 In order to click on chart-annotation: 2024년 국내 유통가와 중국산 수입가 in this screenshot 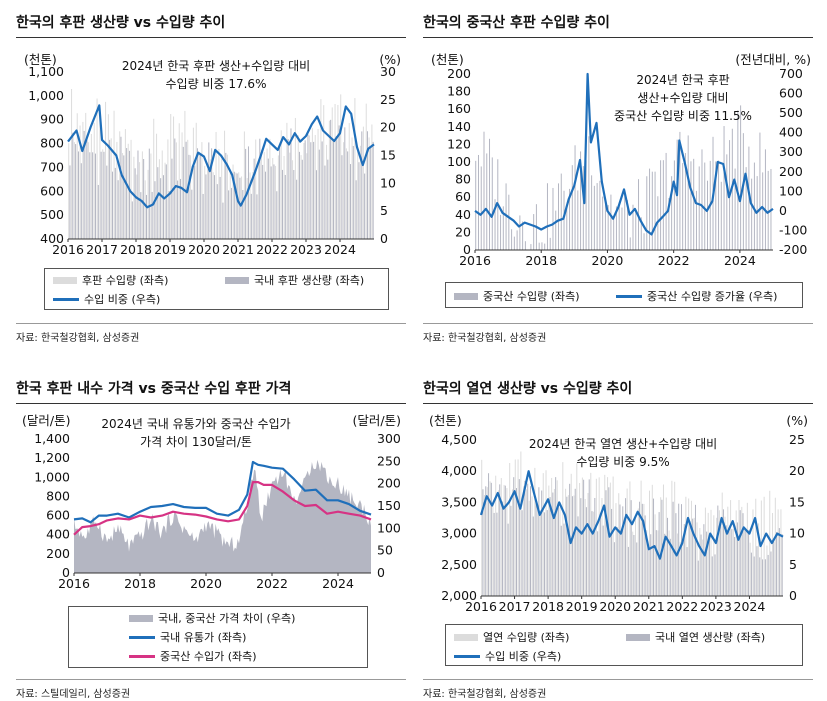, I will do `click(195, 424)`.